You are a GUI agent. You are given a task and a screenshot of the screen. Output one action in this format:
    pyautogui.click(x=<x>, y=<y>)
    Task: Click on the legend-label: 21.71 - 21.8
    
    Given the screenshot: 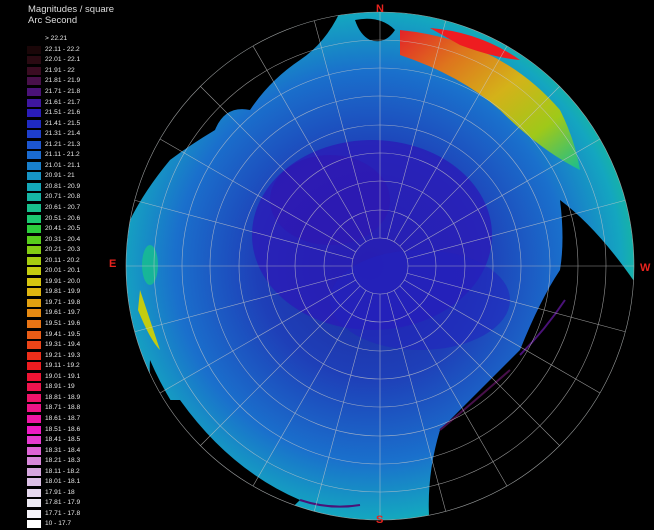 What is the action you would take?
    pyautogui.click(x=63, y=91)
    